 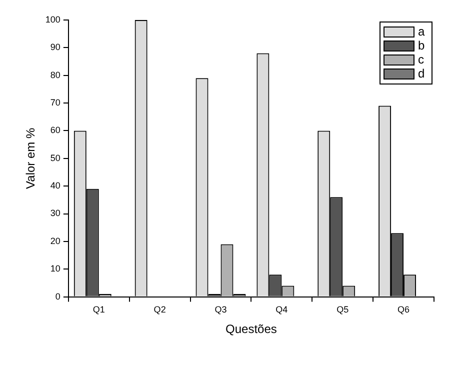 What do you see at coordinates (55, 130) in the screenshot?
I see `y-tick-label: 60` at bounding box center [55, 130].